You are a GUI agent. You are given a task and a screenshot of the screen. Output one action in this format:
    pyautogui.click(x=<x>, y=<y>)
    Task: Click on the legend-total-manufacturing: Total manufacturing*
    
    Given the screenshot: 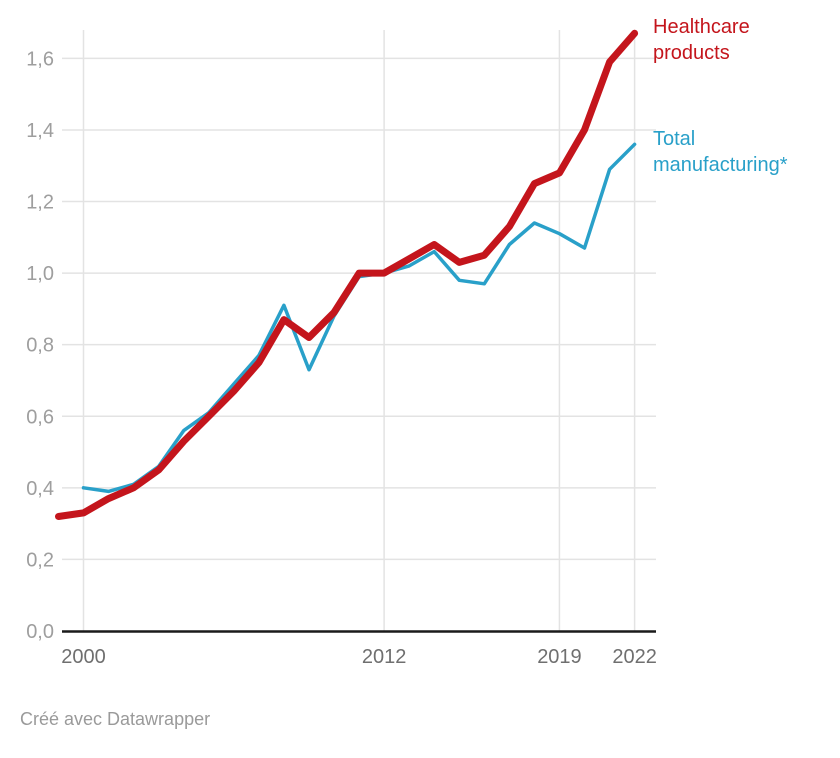 What is the action you would take?
    pyautogui.click(x=720, y=152)
    